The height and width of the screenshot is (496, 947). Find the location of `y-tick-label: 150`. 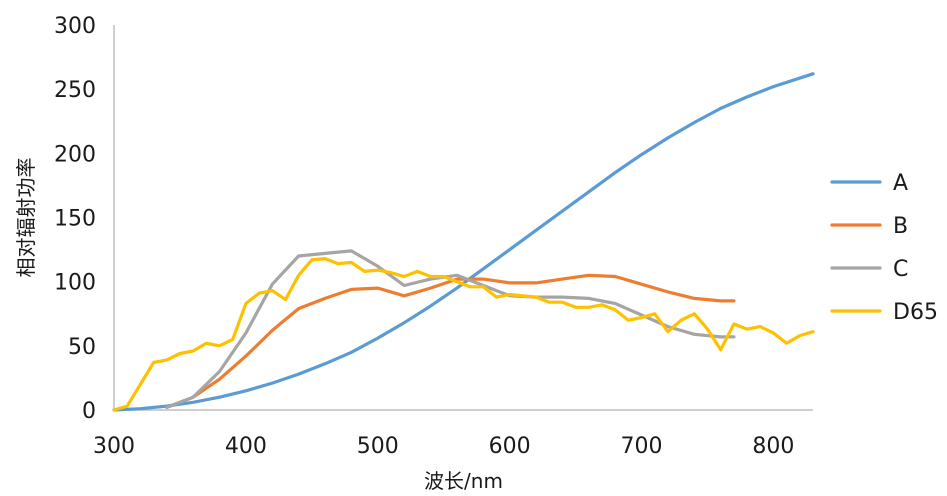

y-tick-label: 150 is located at coordinates (75, 219).